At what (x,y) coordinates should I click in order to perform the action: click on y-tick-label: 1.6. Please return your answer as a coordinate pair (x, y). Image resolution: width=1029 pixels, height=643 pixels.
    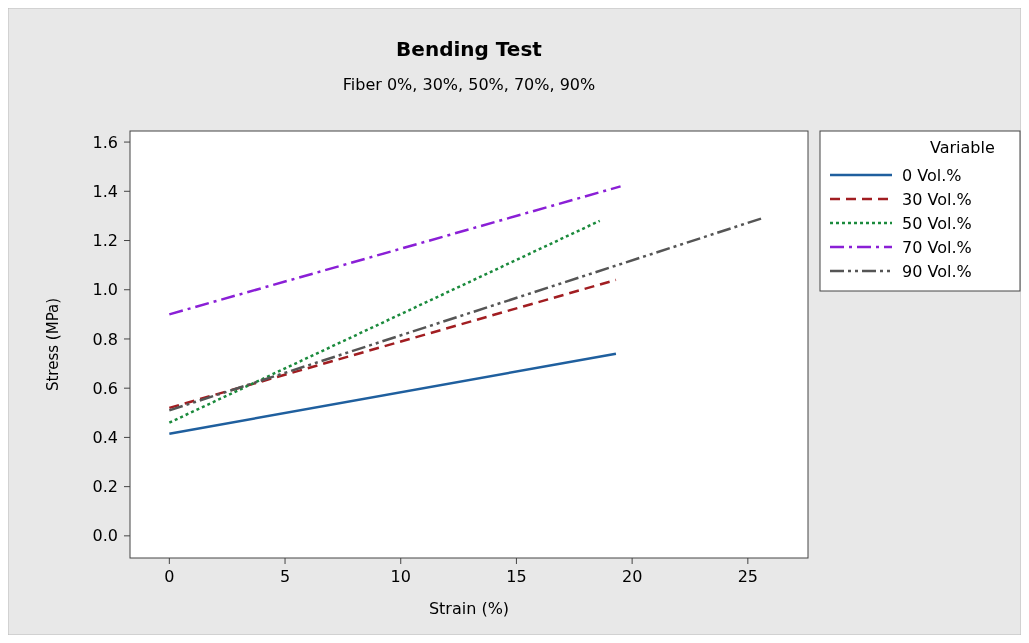
    Looking at the image, I should click on (105, 142).